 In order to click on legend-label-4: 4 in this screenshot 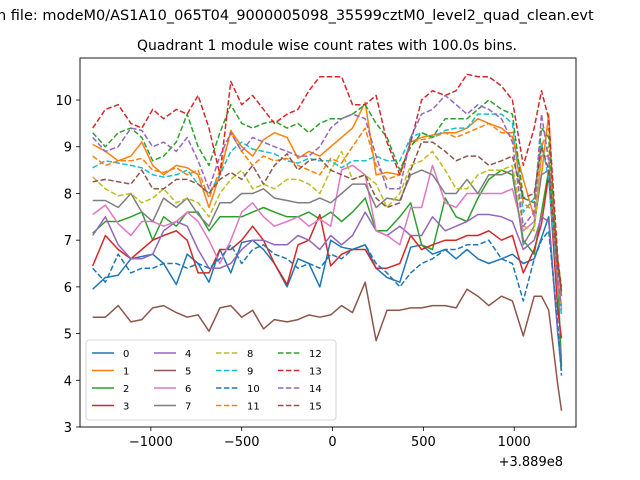, I will do `click(188, 354)`.